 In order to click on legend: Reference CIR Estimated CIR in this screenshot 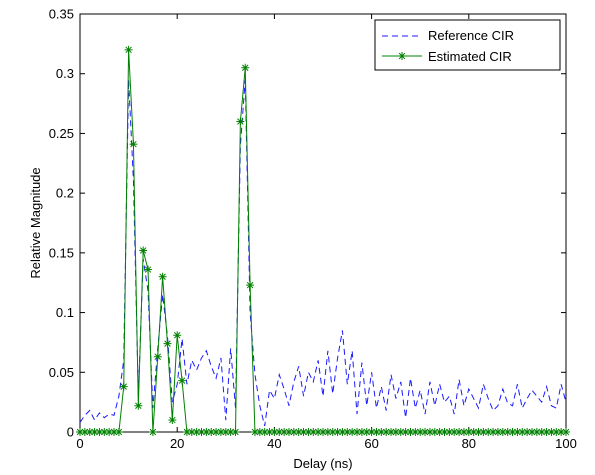, I will do `click(467, 45)`.